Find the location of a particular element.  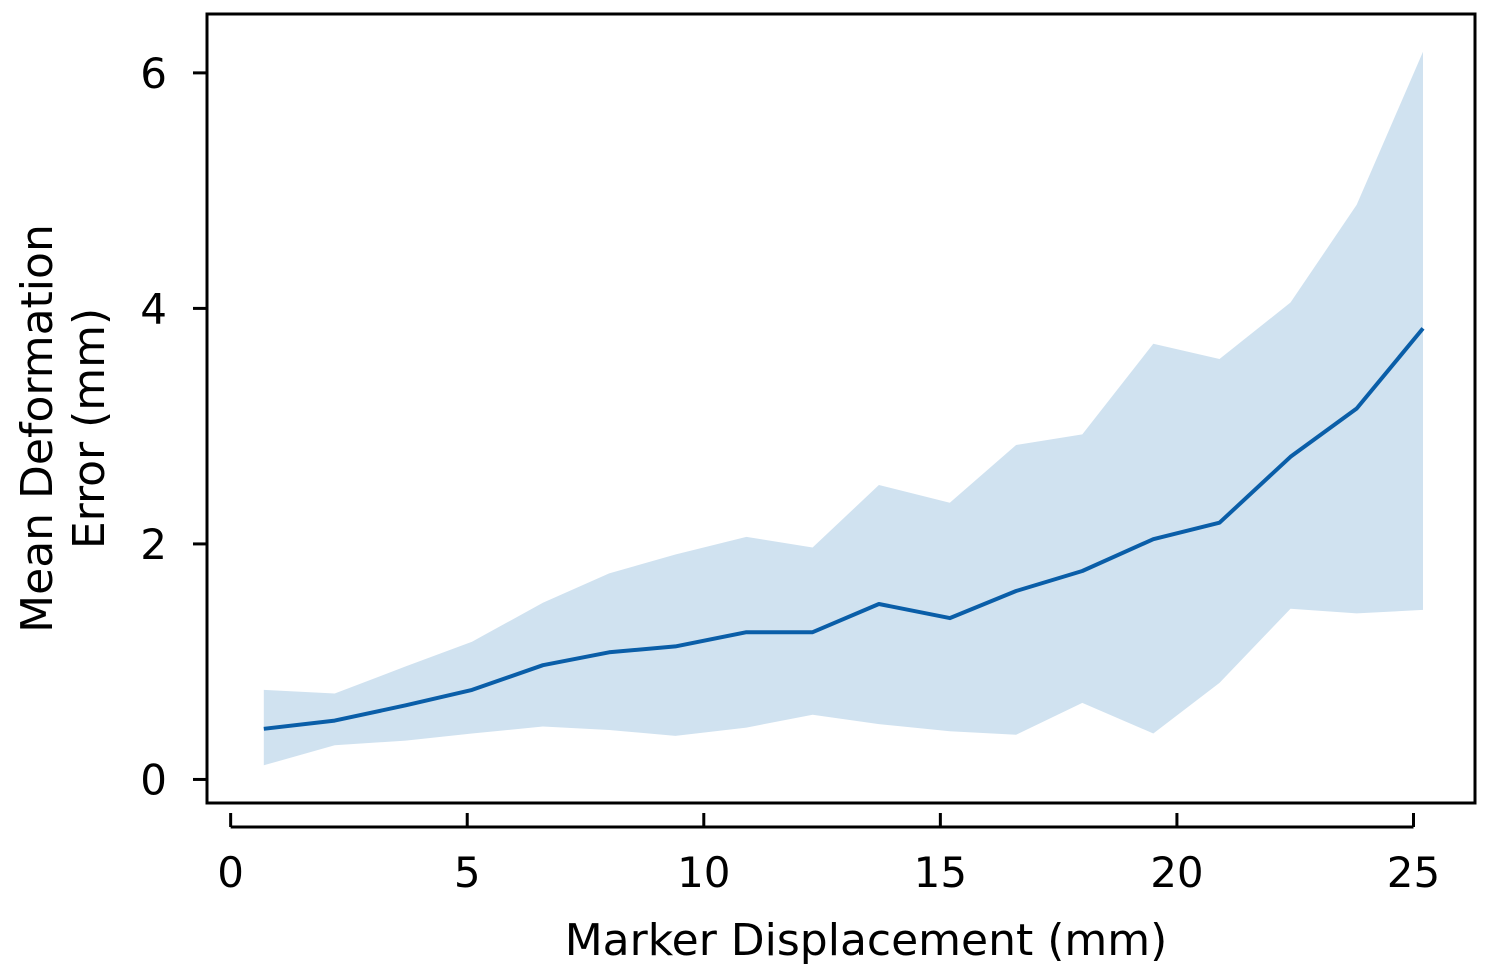

x-axis-ticks: 0 5 10 15 20 25 is located at coordinates (828, 855).